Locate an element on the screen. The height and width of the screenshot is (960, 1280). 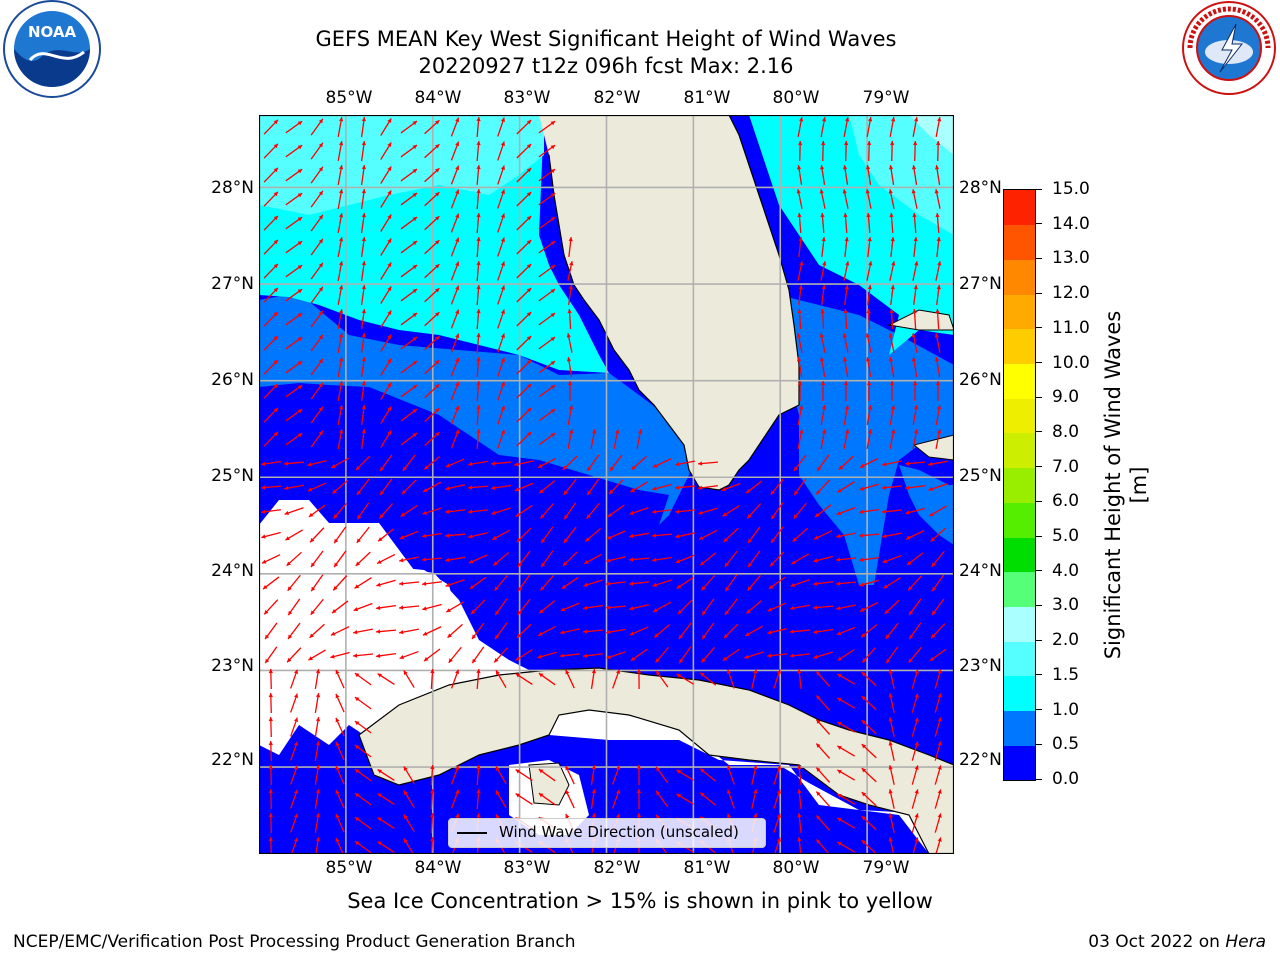
legend-line is located at coordinates (472, 833).